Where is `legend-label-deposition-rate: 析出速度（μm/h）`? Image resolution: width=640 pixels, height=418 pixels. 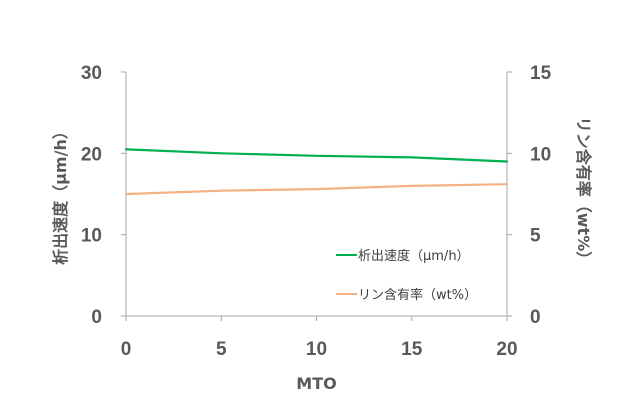 legend-label-deposition-rate: 析出速度（μm/h） is located at coordinates (414, 256).